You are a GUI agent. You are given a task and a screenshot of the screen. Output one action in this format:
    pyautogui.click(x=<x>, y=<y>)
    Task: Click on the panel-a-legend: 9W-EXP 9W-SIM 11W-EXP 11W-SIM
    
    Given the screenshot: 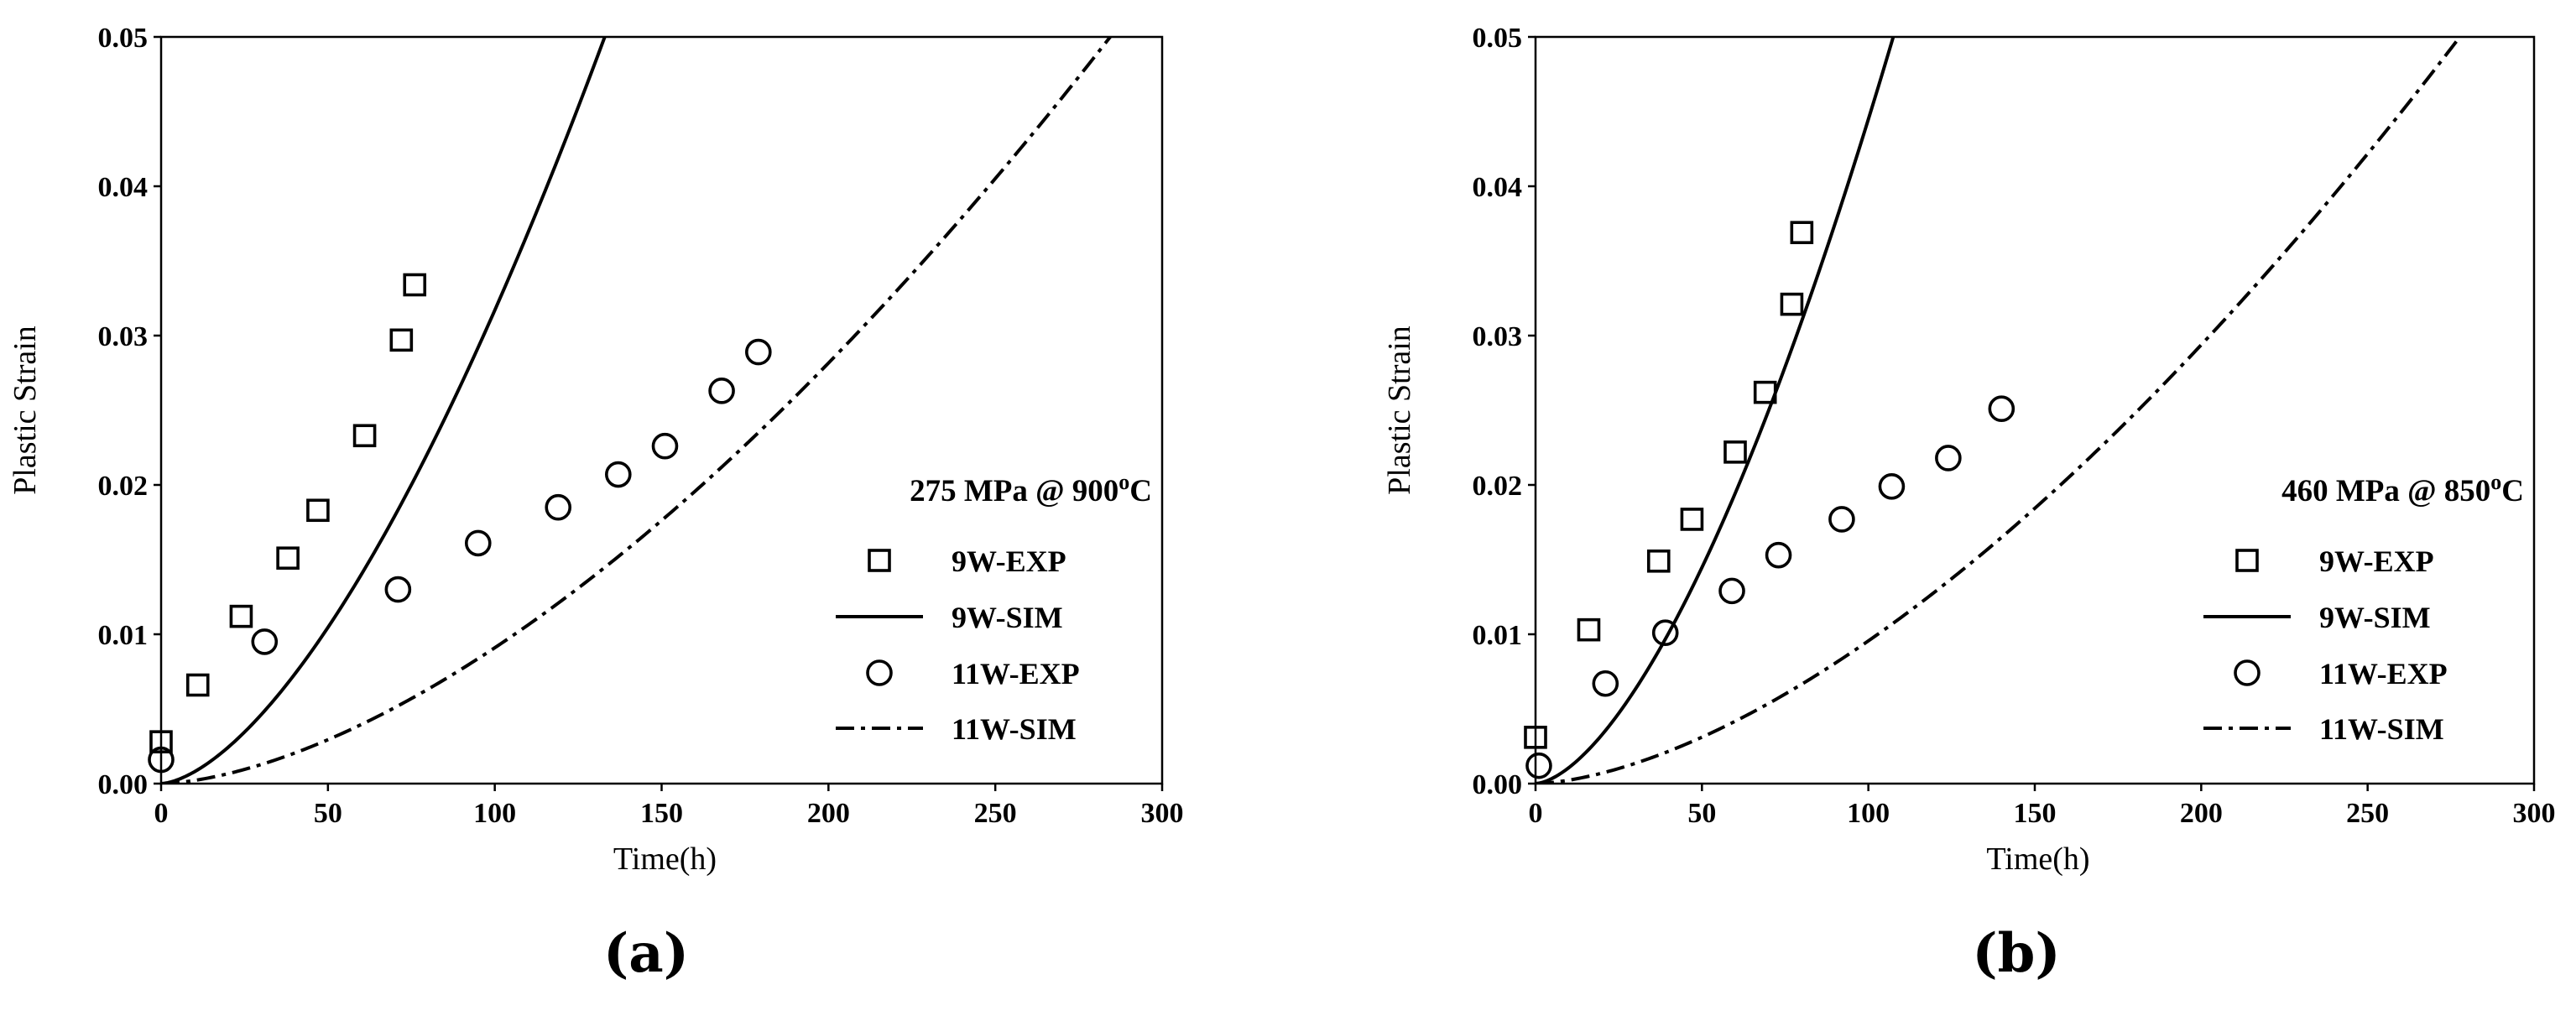 What is the action you would take?
    pyautogui.click(x=958, y=645)
    